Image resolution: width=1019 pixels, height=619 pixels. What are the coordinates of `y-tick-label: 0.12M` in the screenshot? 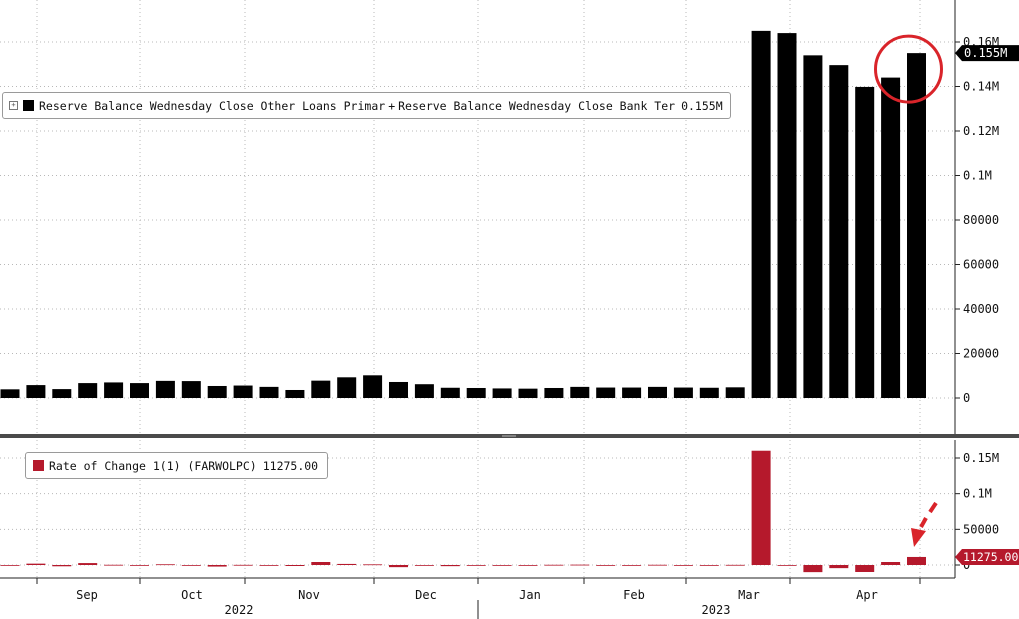 It's located at (981, 131).